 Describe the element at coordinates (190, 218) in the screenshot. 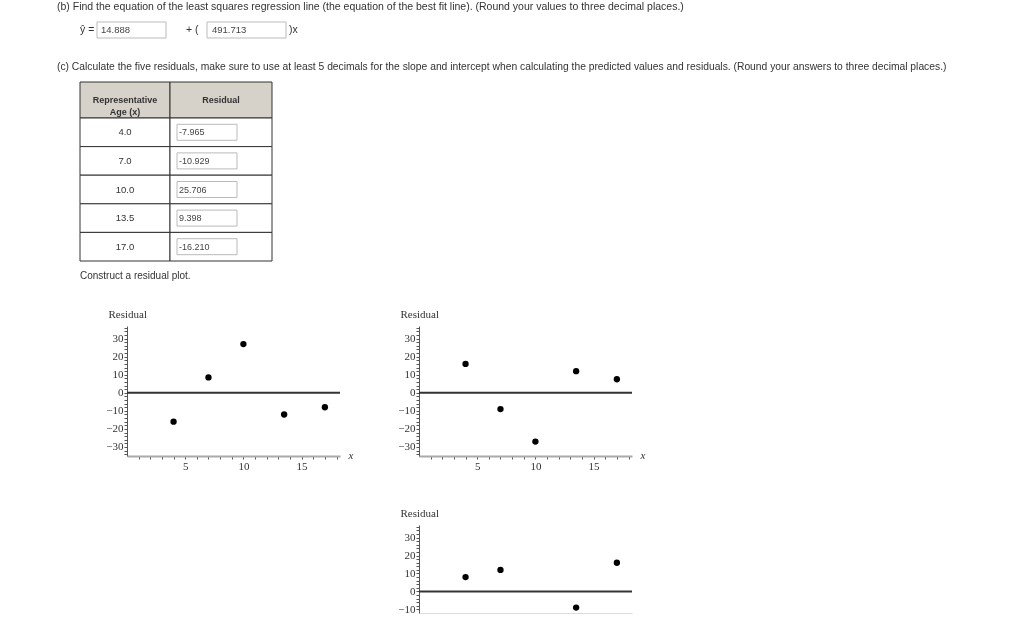

I see `data-label: 9.398` at that location.